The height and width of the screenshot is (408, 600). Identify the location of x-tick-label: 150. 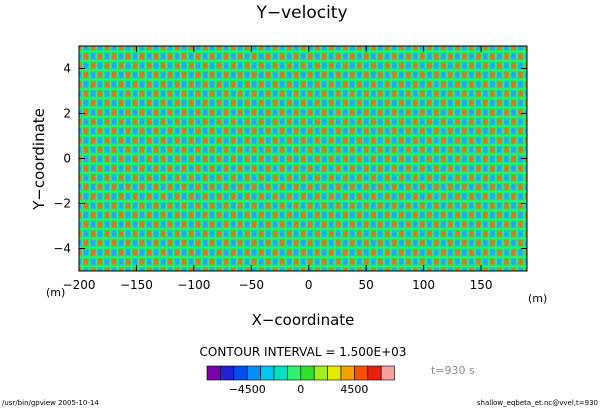
(481, 285).